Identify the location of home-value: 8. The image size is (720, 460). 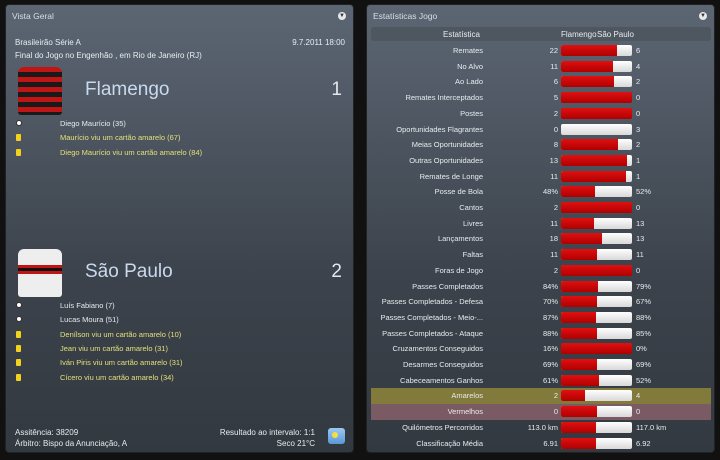
(555, 145).